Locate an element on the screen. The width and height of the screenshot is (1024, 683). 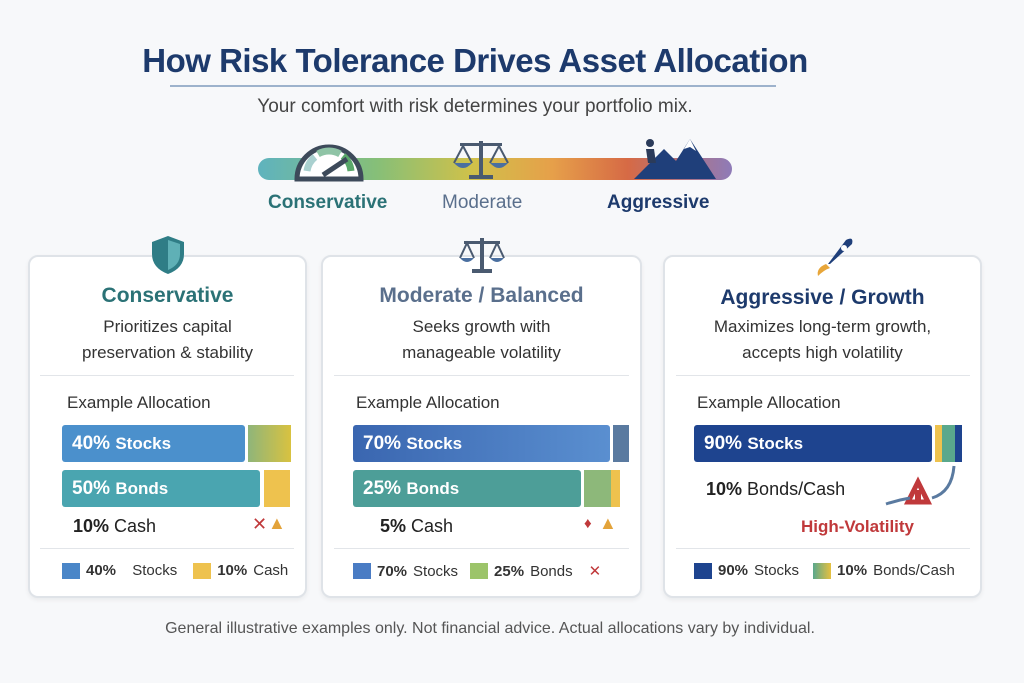
spectrum-label-conservative: Conservative is located at coordinates (328, 202).